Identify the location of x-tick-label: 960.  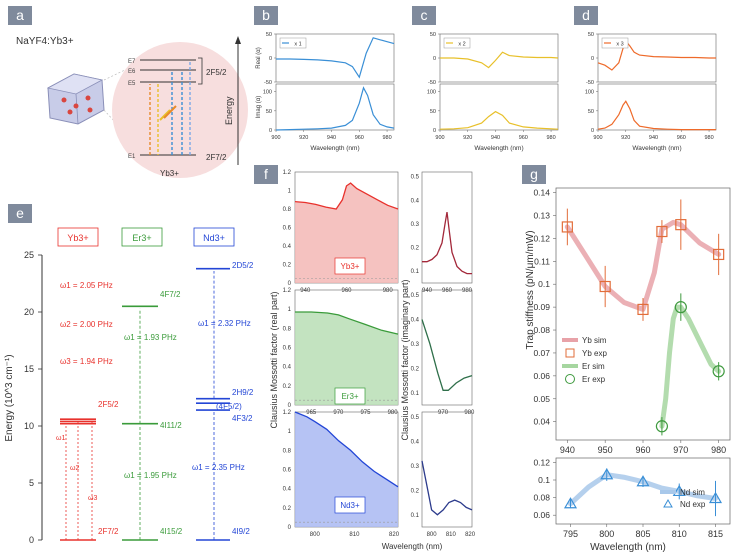
(447, 291).